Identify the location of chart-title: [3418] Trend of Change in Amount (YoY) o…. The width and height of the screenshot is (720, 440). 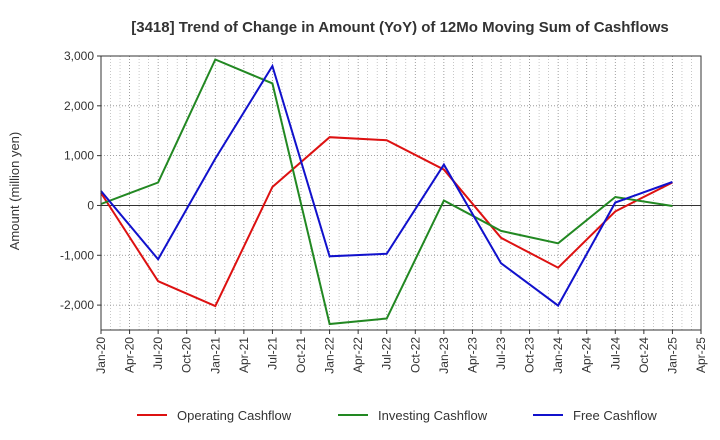
(400, 27).